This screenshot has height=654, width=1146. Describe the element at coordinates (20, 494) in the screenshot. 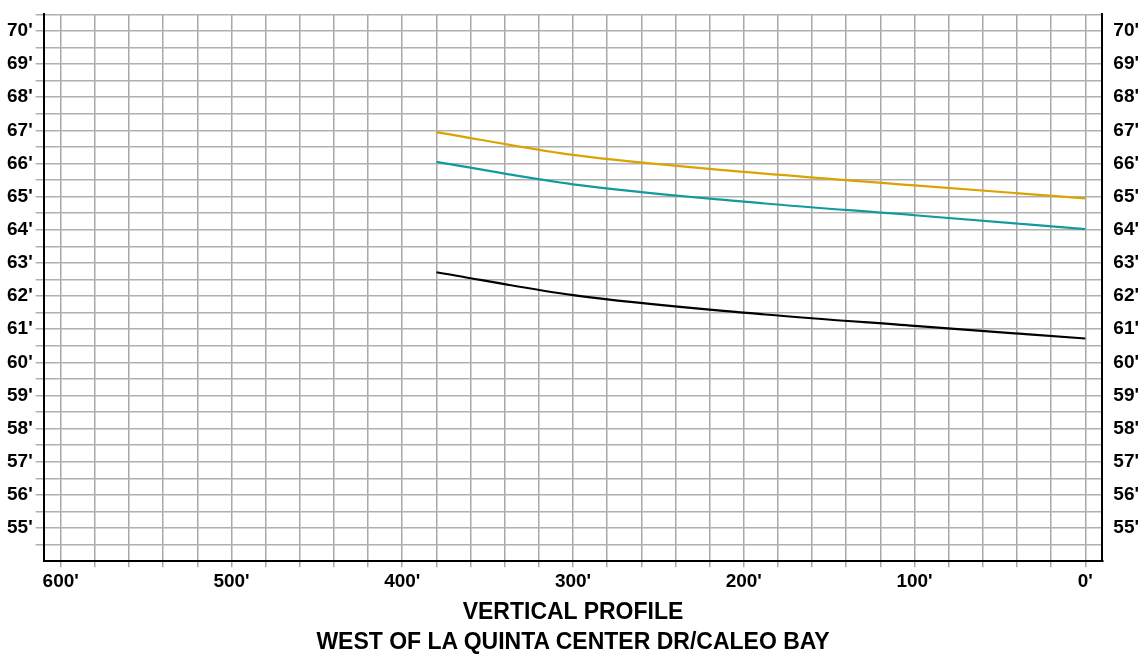

I see `y-tick-label: 56'` at that location.